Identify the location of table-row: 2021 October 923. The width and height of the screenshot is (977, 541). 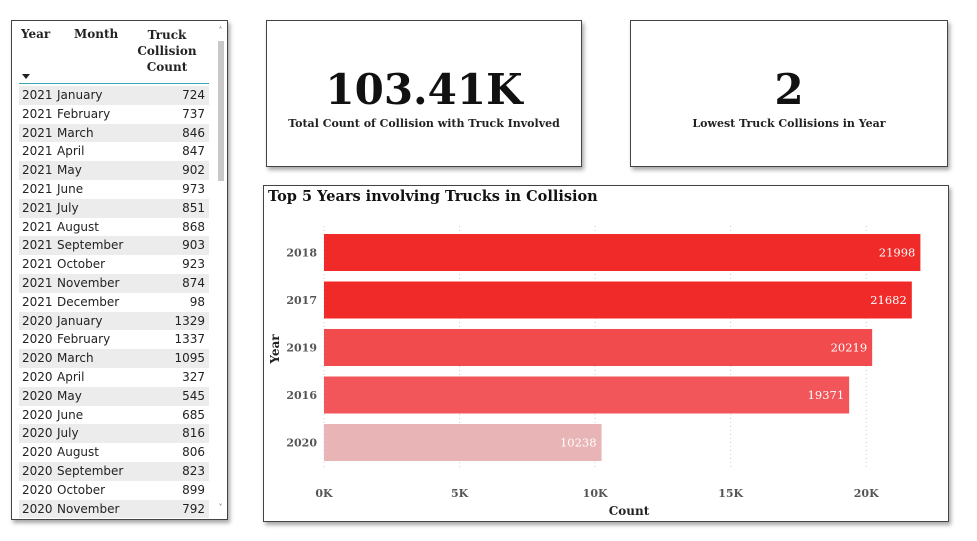
(114, 264).